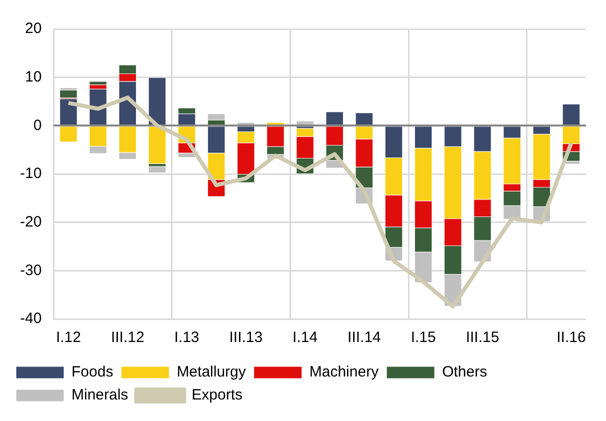 This screenshot has width=606, height=421. I want to click on x-tick-label: III.14, so click(364, 337).